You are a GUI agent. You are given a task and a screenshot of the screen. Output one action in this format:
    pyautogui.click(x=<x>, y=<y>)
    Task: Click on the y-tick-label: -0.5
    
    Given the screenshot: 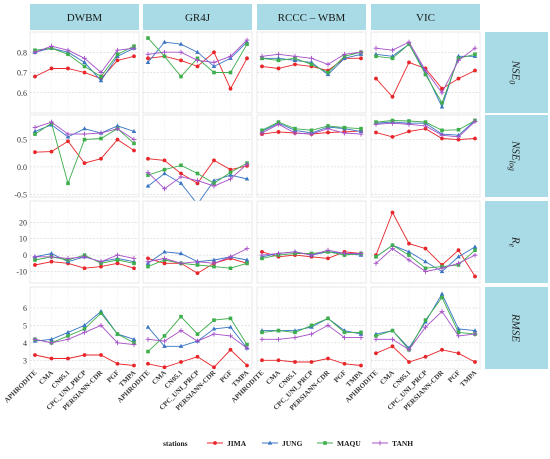 What is the action you would take?
    pyautogui.click(x=20, y=194)
    